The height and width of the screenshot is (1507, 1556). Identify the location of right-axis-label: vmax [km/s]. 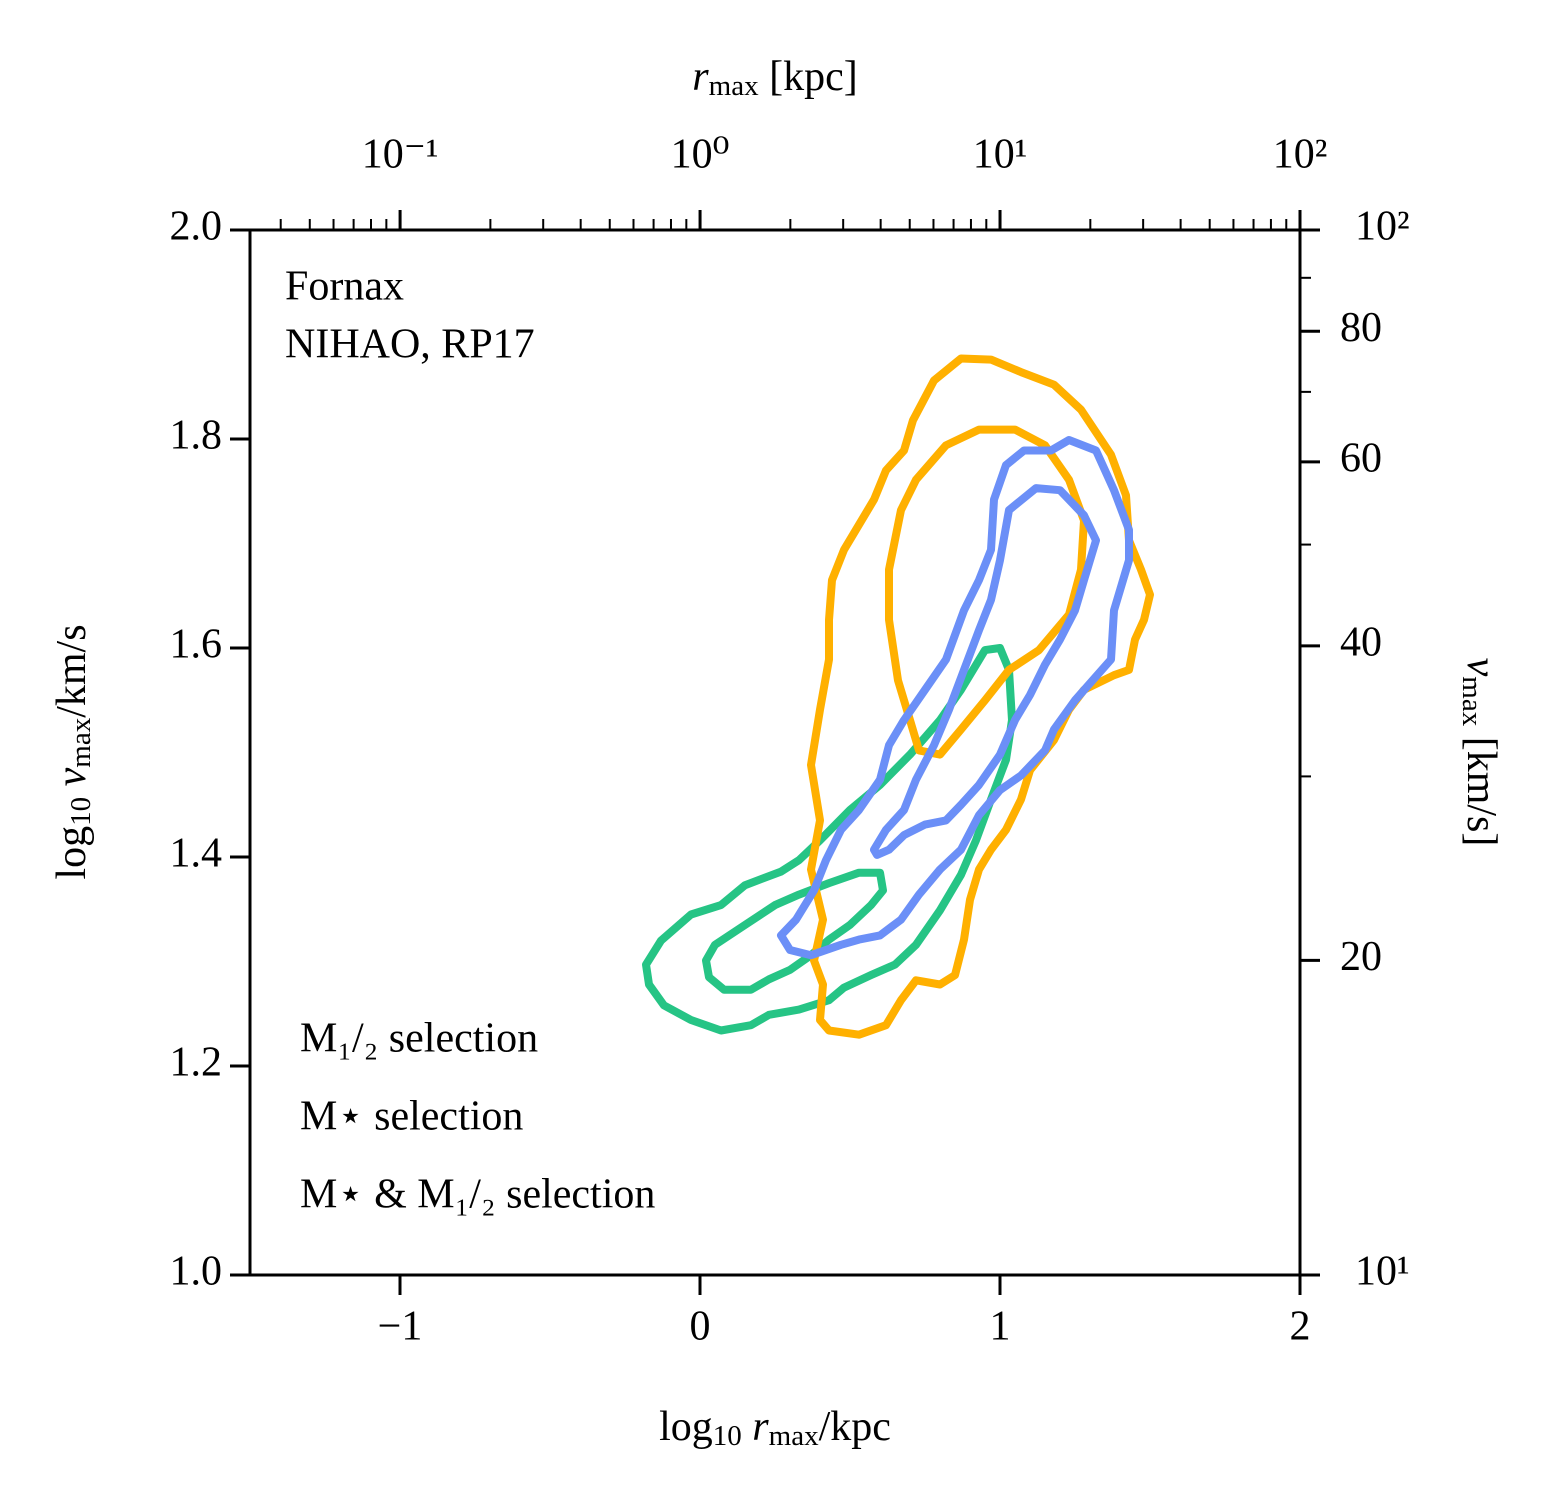
(1480, 752).